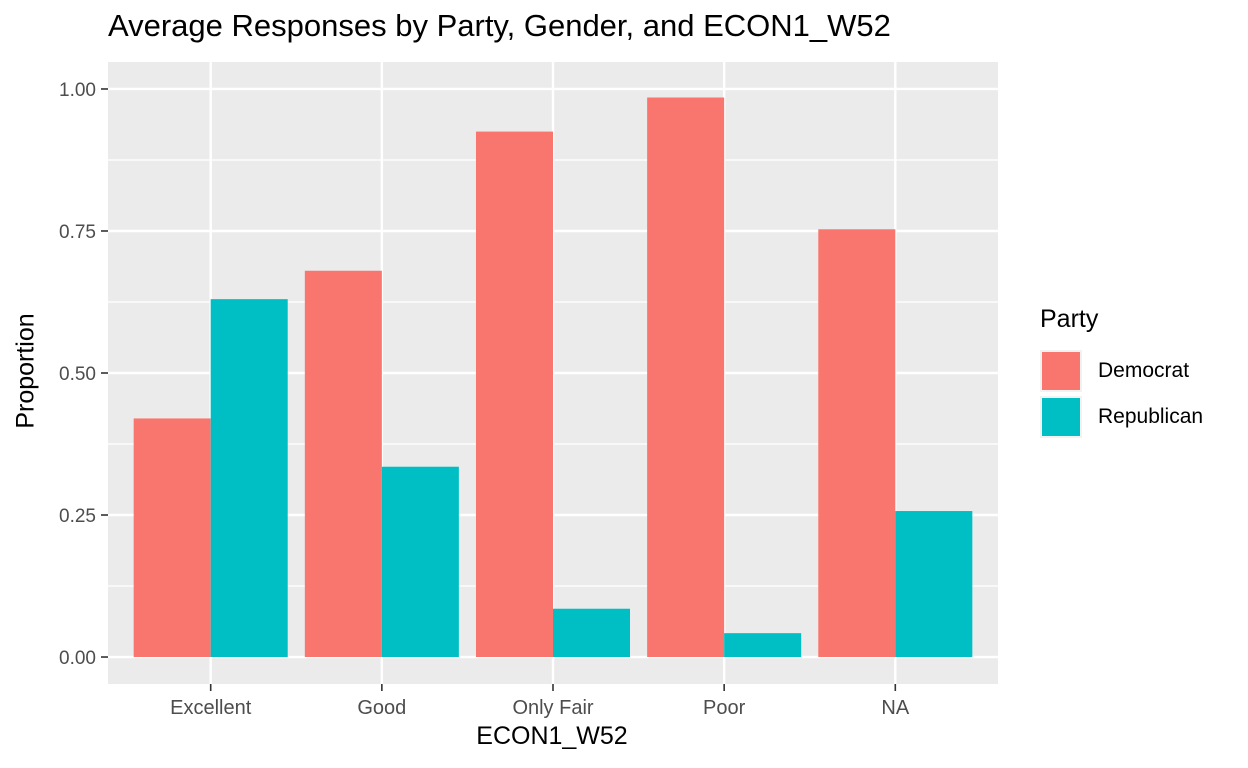 Image resolution: width=1248 pixels, height=768 pixels. I want to click on legend-title: Party, so click(1069, 319).